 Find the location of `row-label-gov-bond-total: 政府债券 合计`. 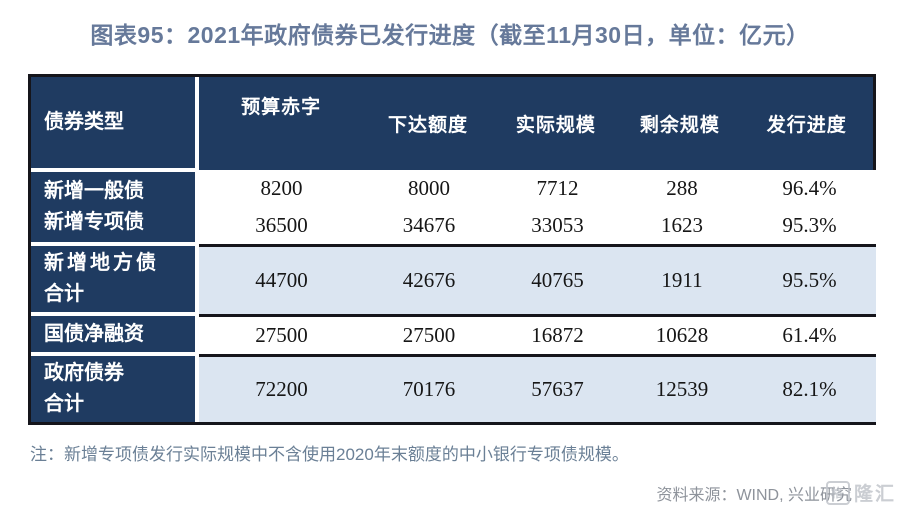

row-label-gov-bond-total: 政府债券 合计 is located at coordinates (113, 389).